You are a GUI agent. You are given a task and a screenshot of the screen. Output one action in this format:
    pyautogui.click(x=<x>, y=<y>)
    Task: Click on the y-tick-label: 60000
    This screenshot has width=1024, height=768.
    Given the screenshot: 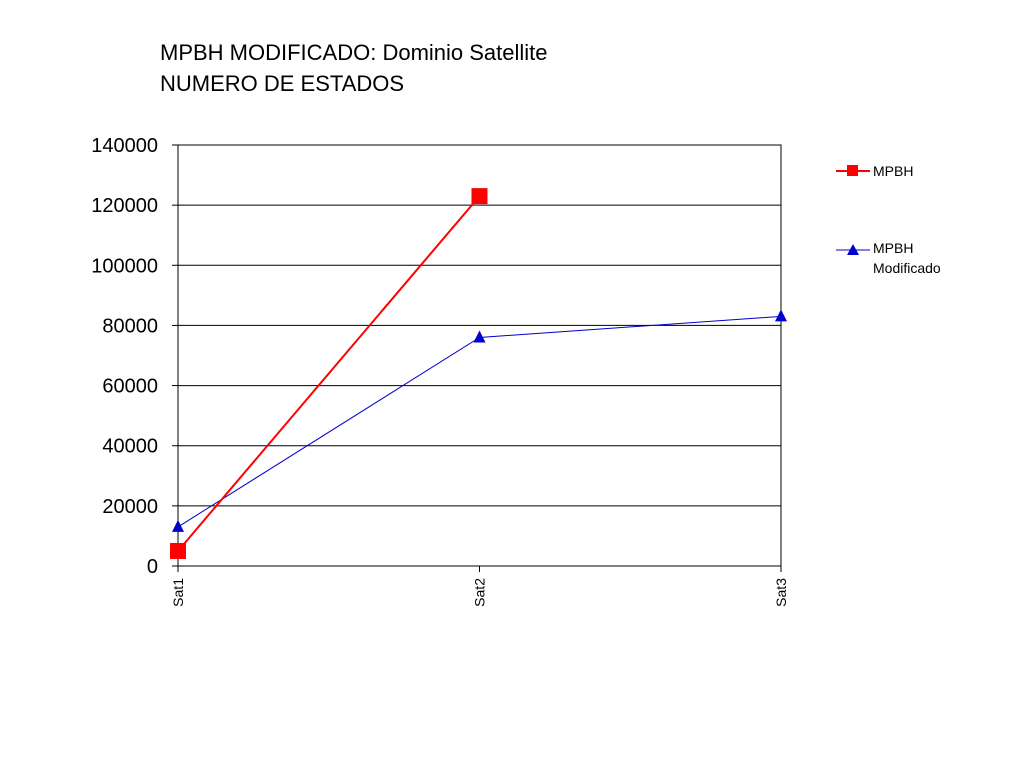 What is the action you would take?
    pyautogui.click(x=130, y=387)
    